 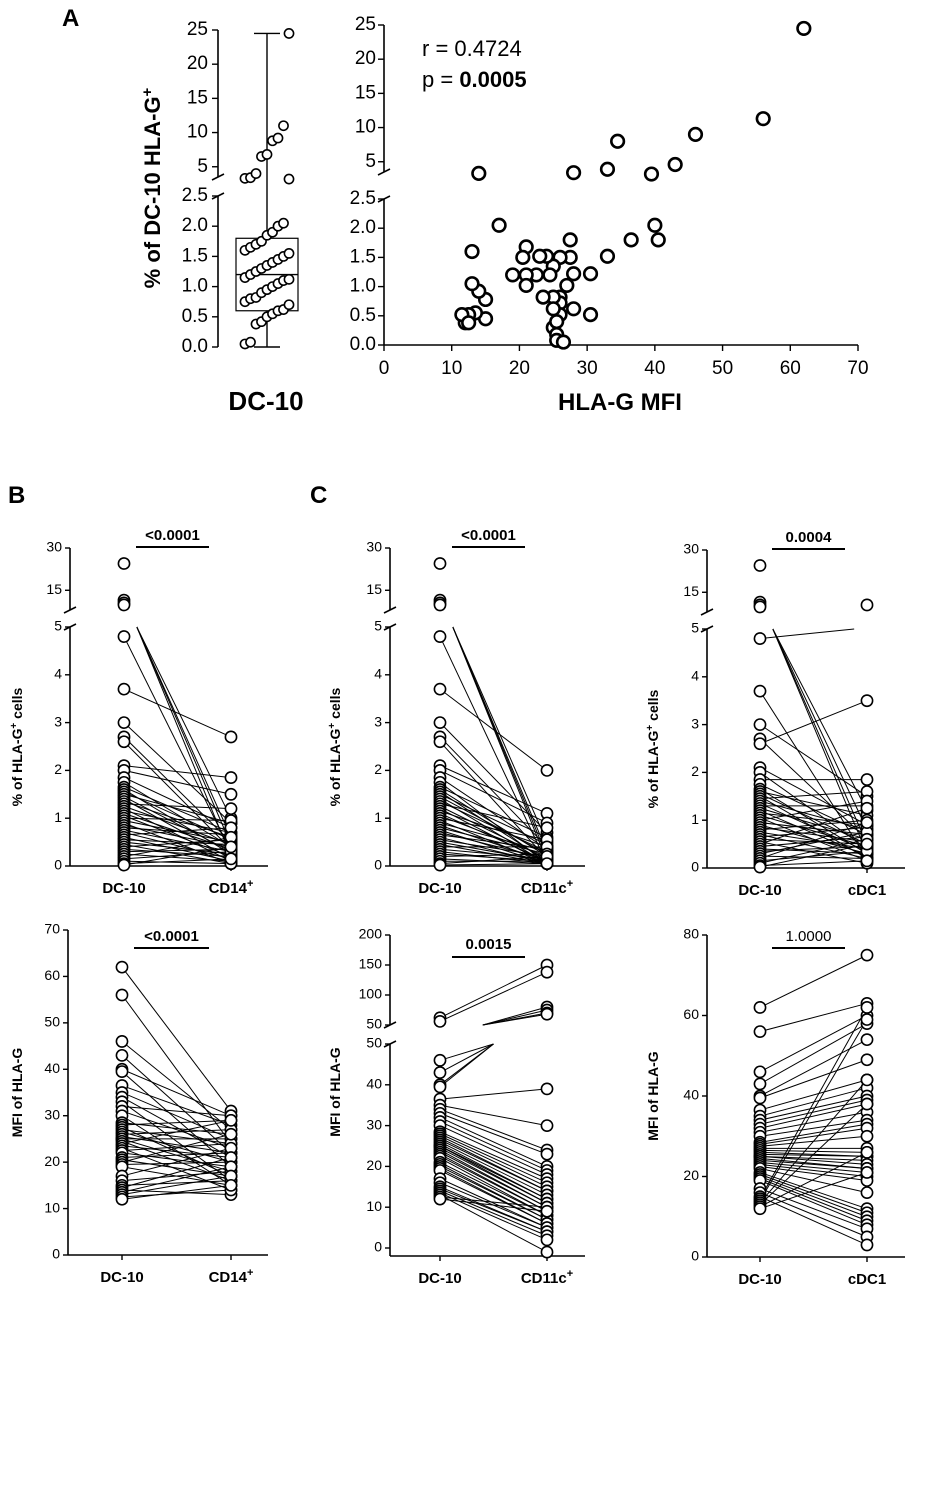 I want to click on B-top-y-tick-label: 4, so click(x=58, y=674).